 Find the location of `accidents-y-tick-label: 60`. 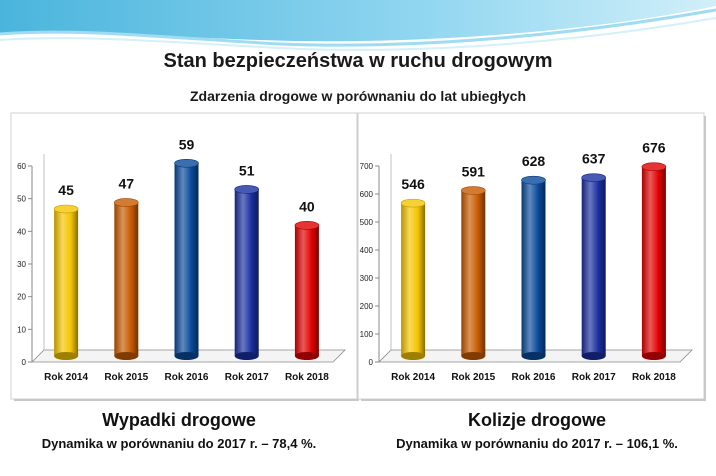

accidents-y-tick-label: 60 is located at coordinates (21, 166).